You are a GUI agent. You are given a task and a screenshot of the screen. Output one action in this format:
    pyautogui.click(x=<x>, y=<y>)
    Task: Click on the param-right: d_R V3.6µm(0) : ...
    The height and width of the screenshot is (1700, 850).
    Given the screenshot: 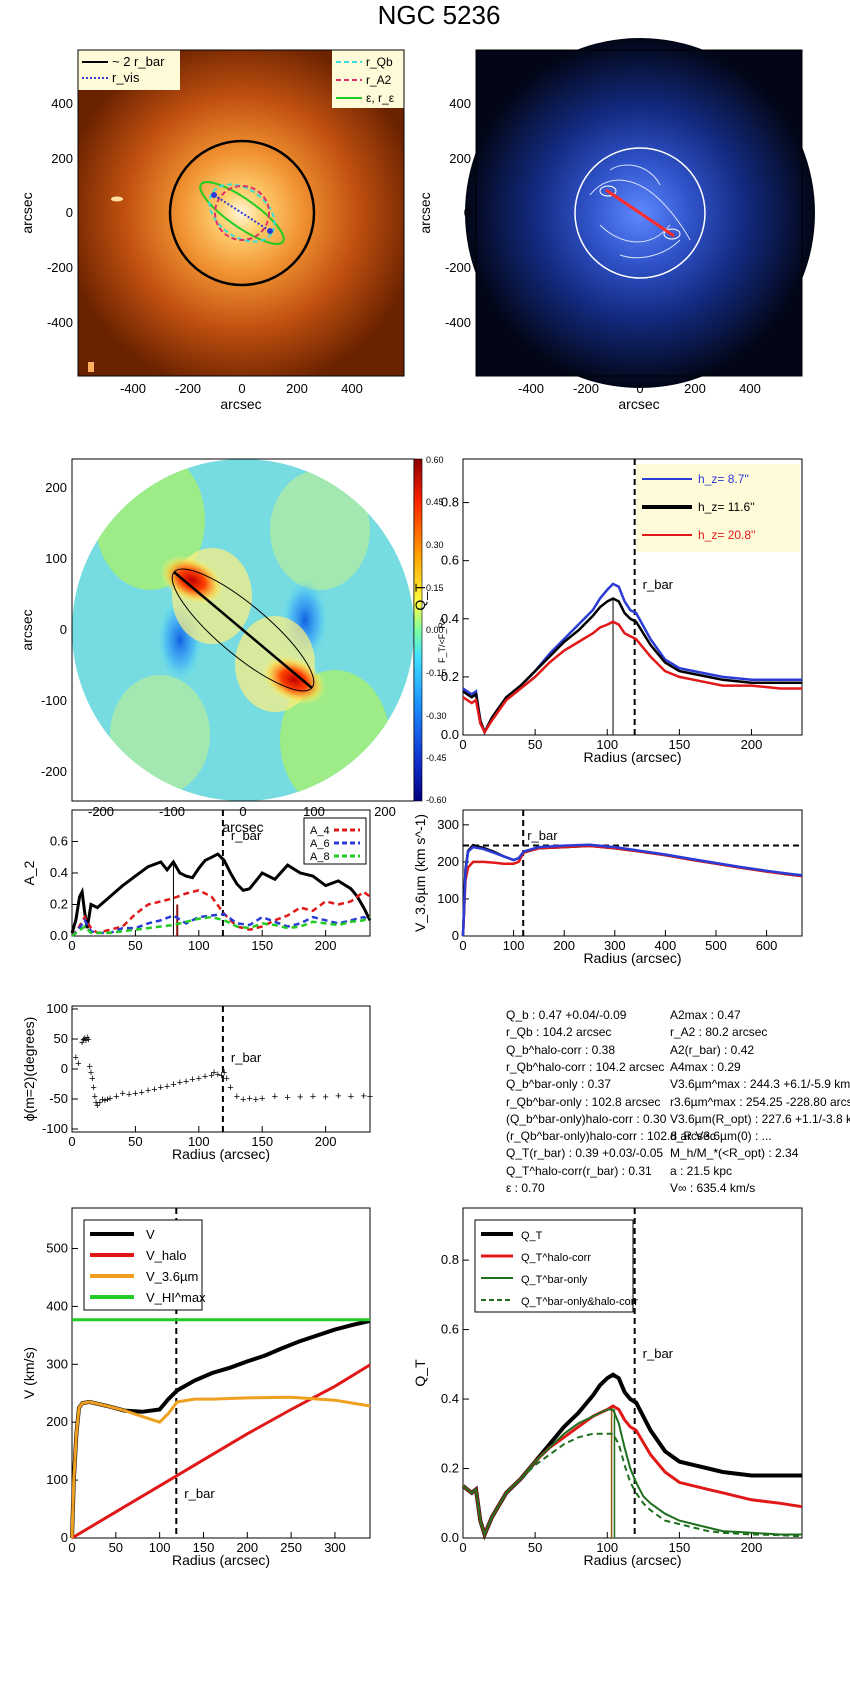 What is the action you would take?
    pyautogui.click(x=721, y=1136)
    